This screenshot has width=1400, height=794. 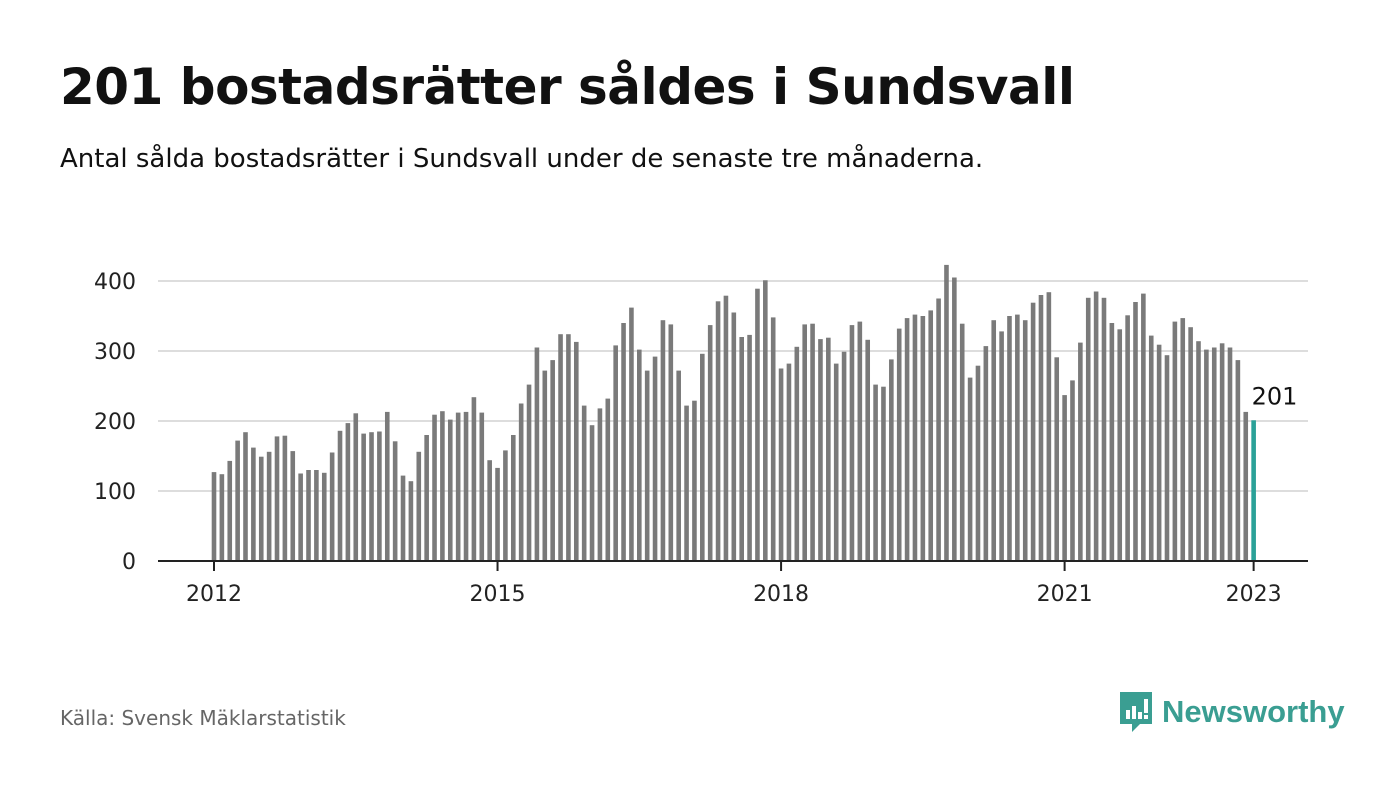 I want to click on y-tick-label: 400, so click(x=115, y=282).